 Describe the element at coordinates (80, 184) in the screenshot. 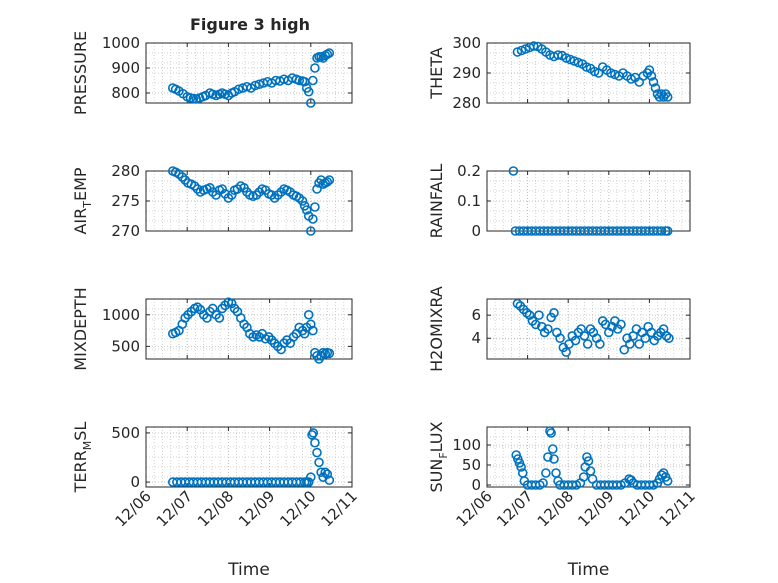

I see `y-axis-label-part: EMP` at that location.